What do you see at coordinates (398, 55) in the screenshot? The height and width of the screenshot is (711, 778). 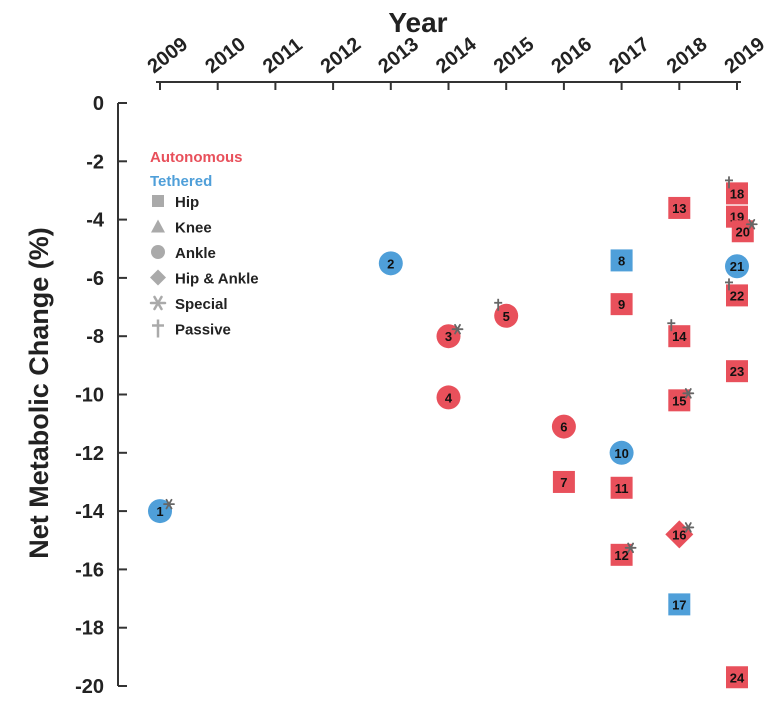 I see `x-tick-label: 2013` at bounding box center [398, 55].